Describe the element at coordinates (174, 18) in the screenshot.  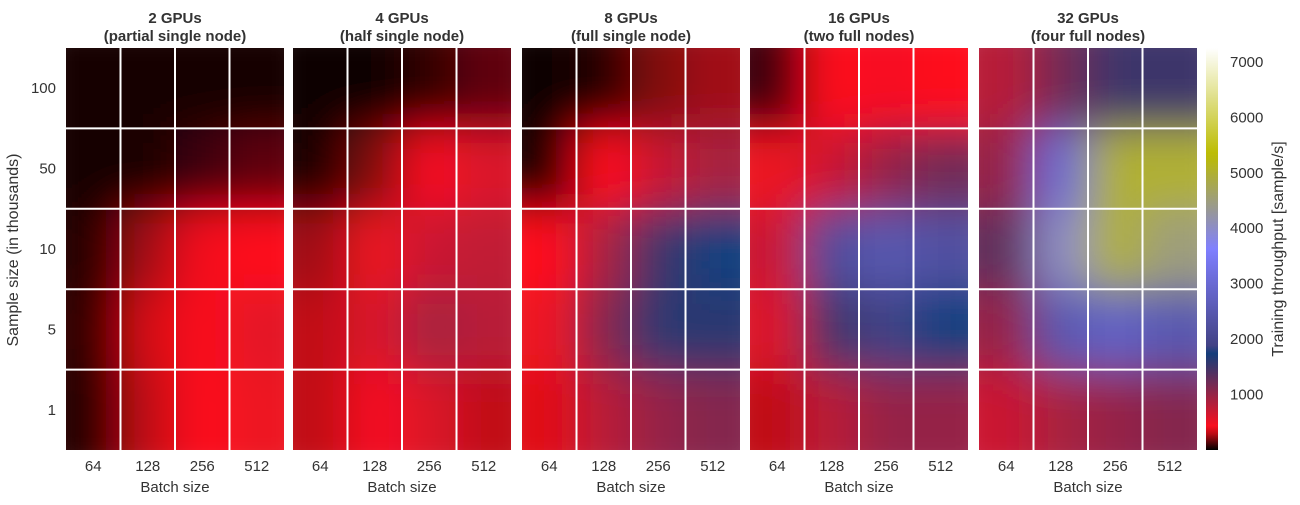
I see `panel-title: 2 GPUs` at that location.